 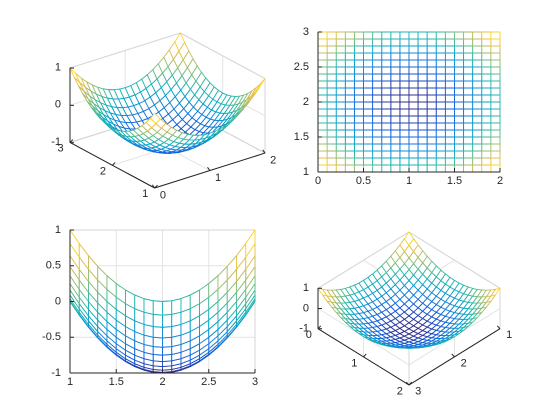 I want to click on y-tick-label: 2, so click(x=306, y=102).